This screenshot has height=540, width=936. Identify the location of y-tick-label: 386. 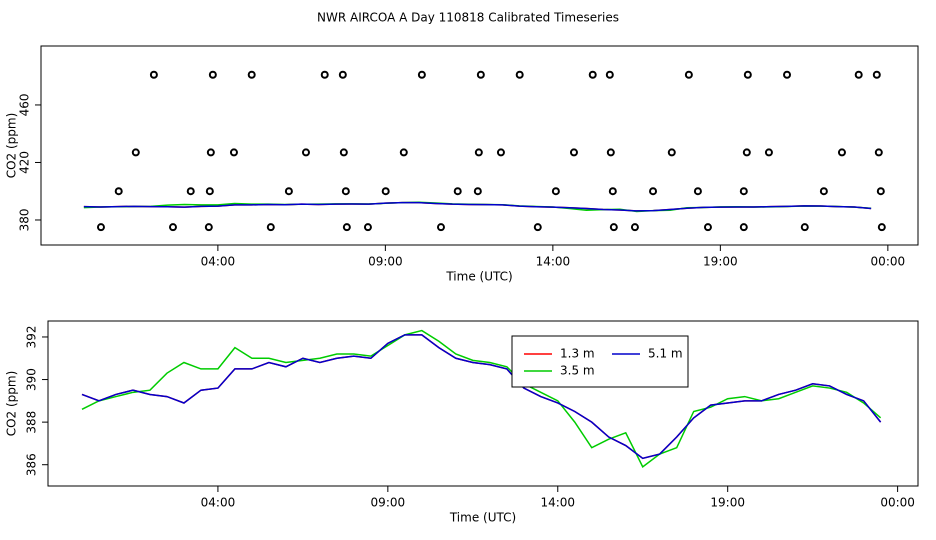
(32, 464).